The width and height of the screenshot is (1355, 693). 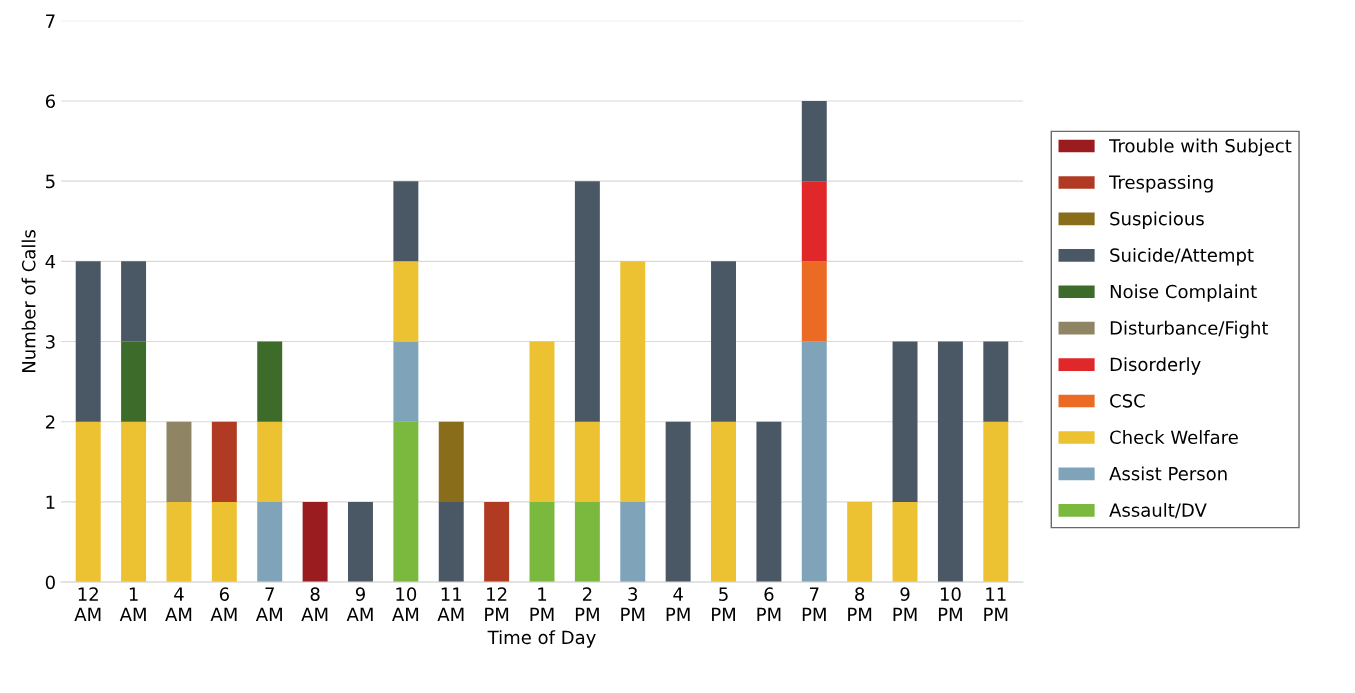 What do you see at coordinates (541, 639) in the screenshot?
I see `x-axis-title: Time of Day` at bounding box center [541, 639].